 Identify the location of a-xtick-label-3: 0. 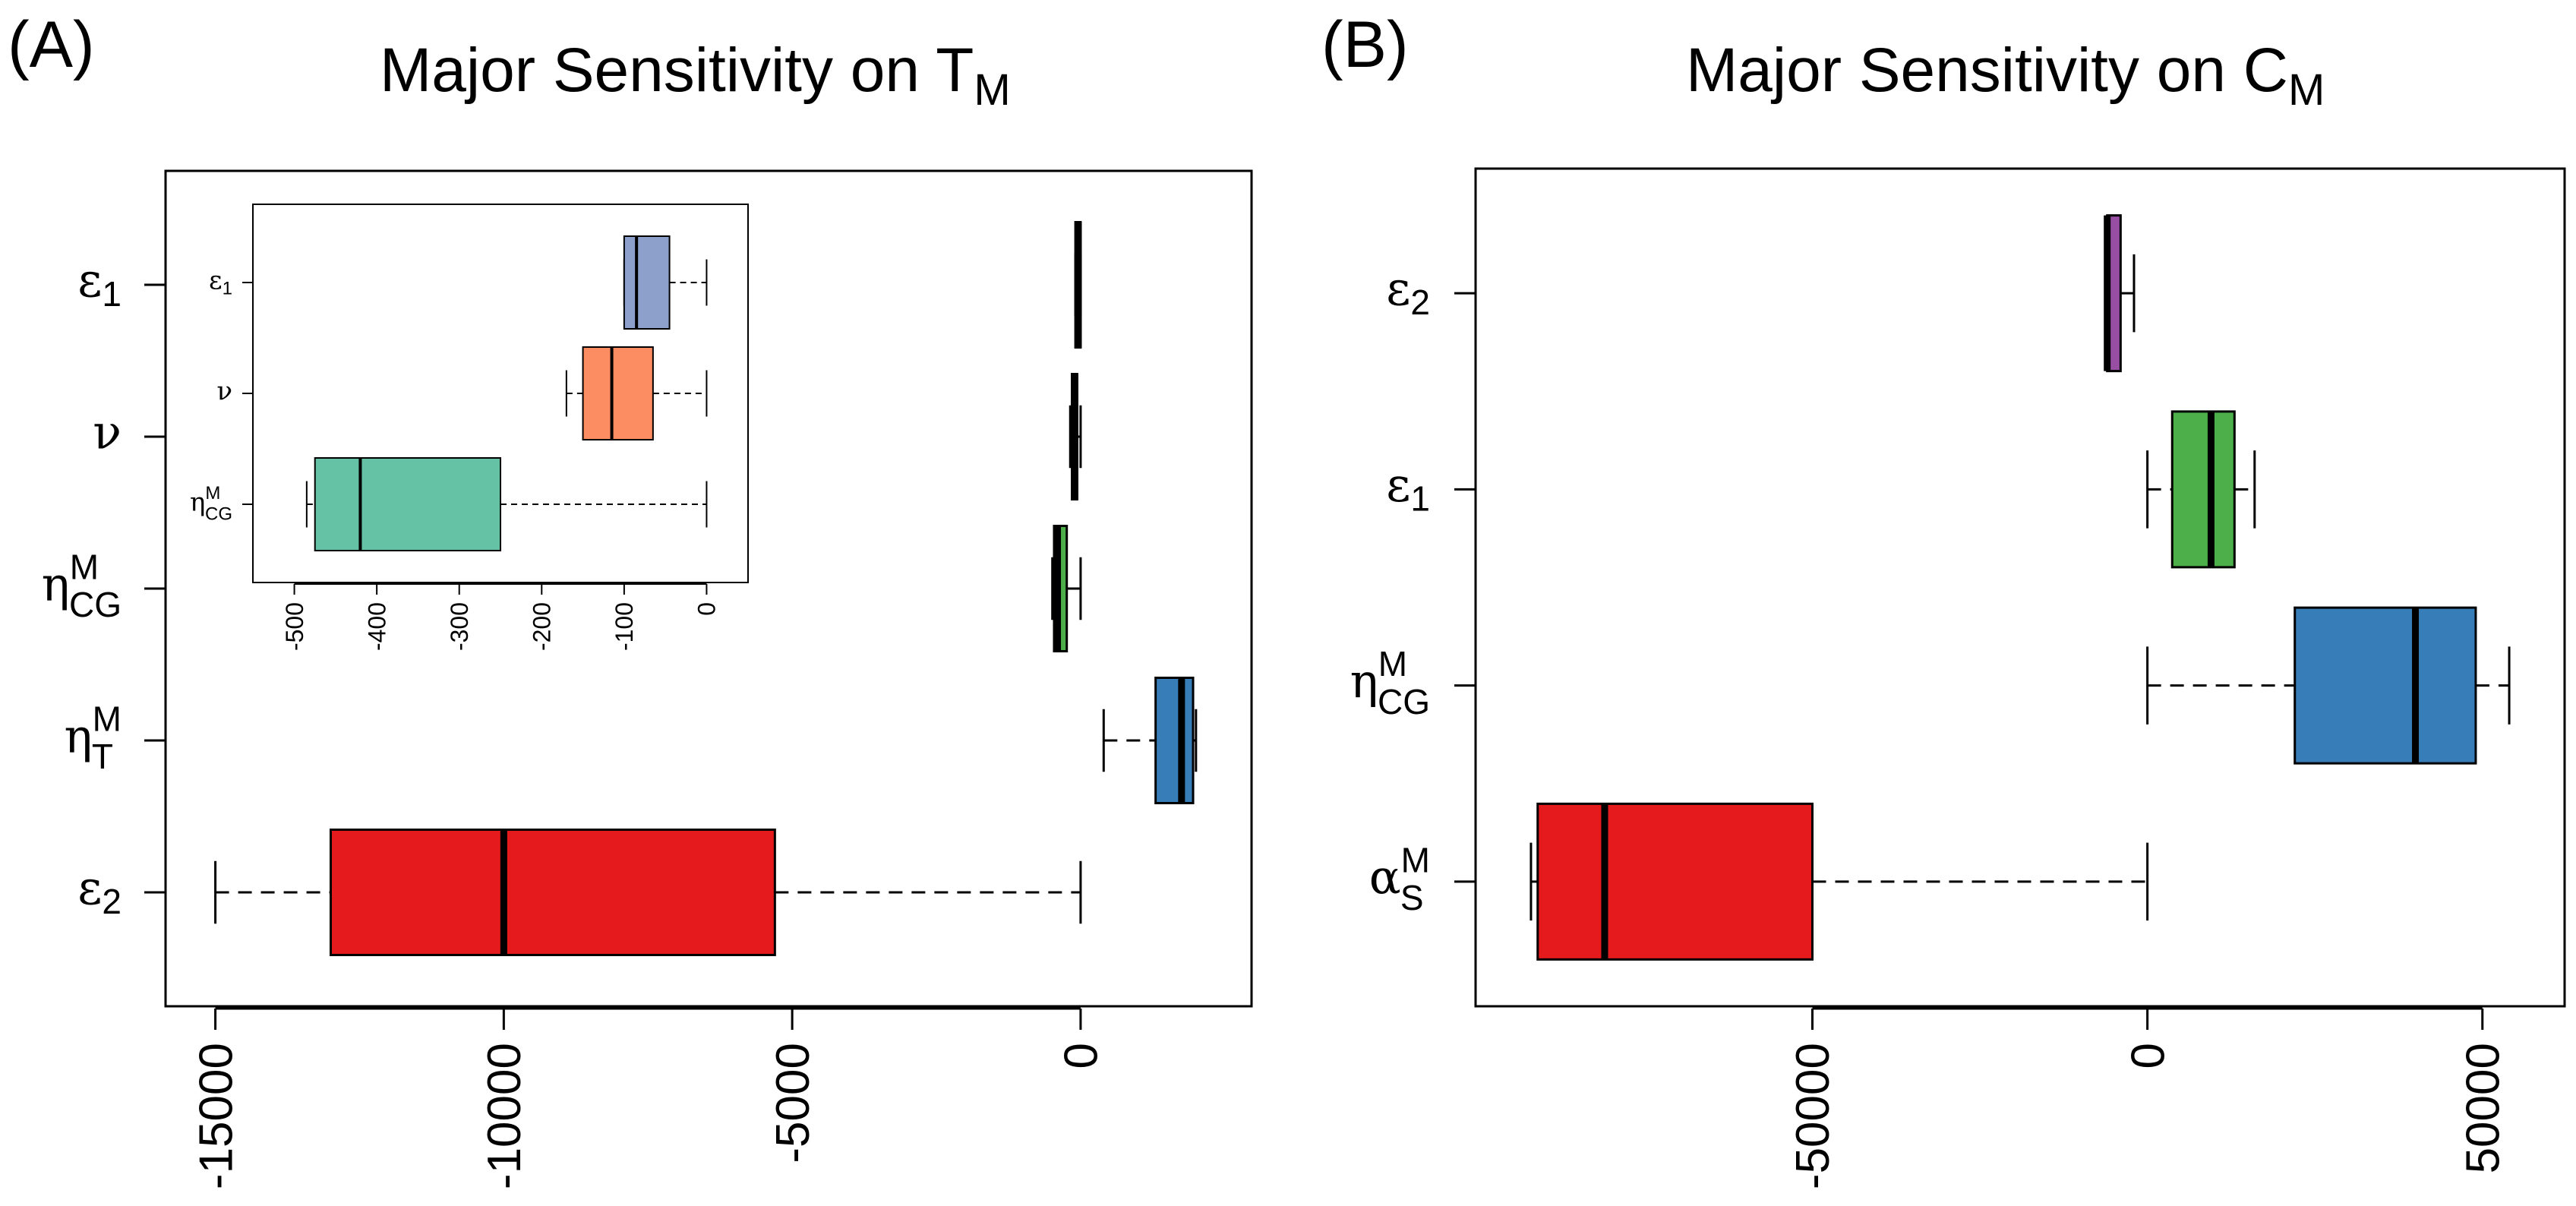
(1082, 1056).